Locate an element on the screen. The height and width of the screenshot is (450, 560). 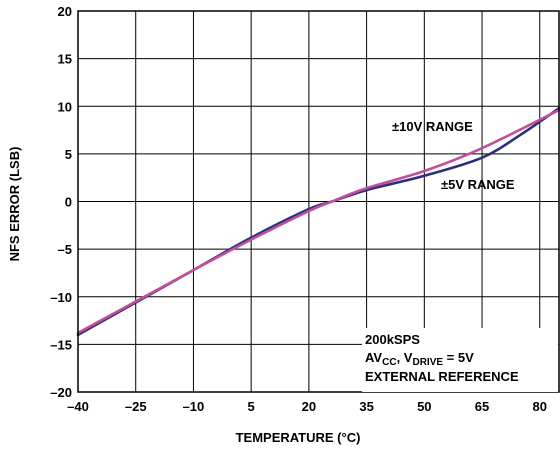
y-tick-label: –10 is located at coordinates (61, 297).